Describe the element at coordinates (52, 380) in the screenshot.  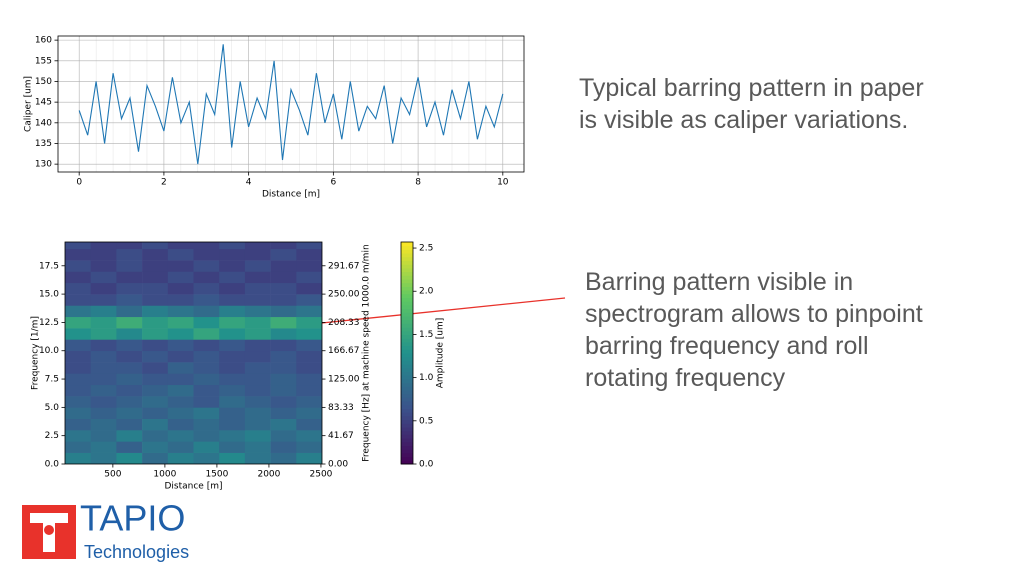
I see `y-tick-label: 7.5` at that location.